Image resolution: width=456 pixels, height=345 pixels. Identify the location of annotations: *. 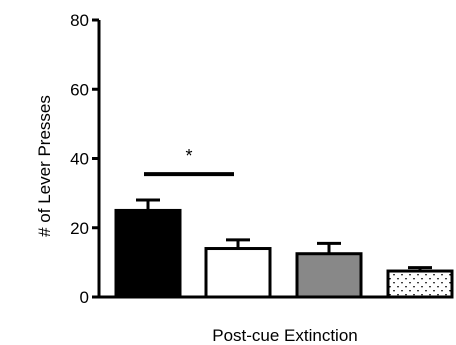
(189, 161).